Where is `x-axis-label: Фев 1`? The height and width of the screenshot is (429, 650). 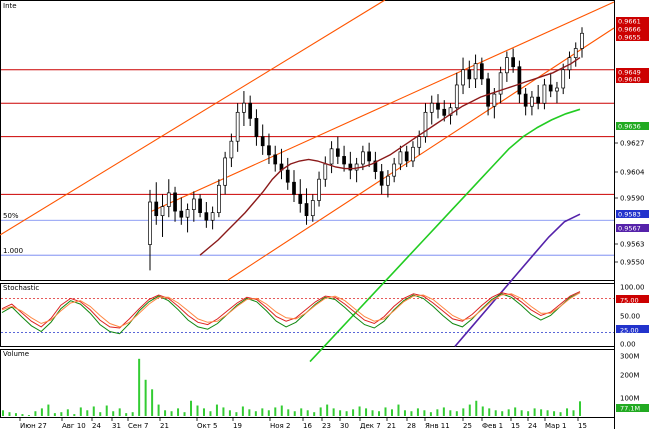
x-axis-label: Фев 1 is located at coordinates (492, 425).